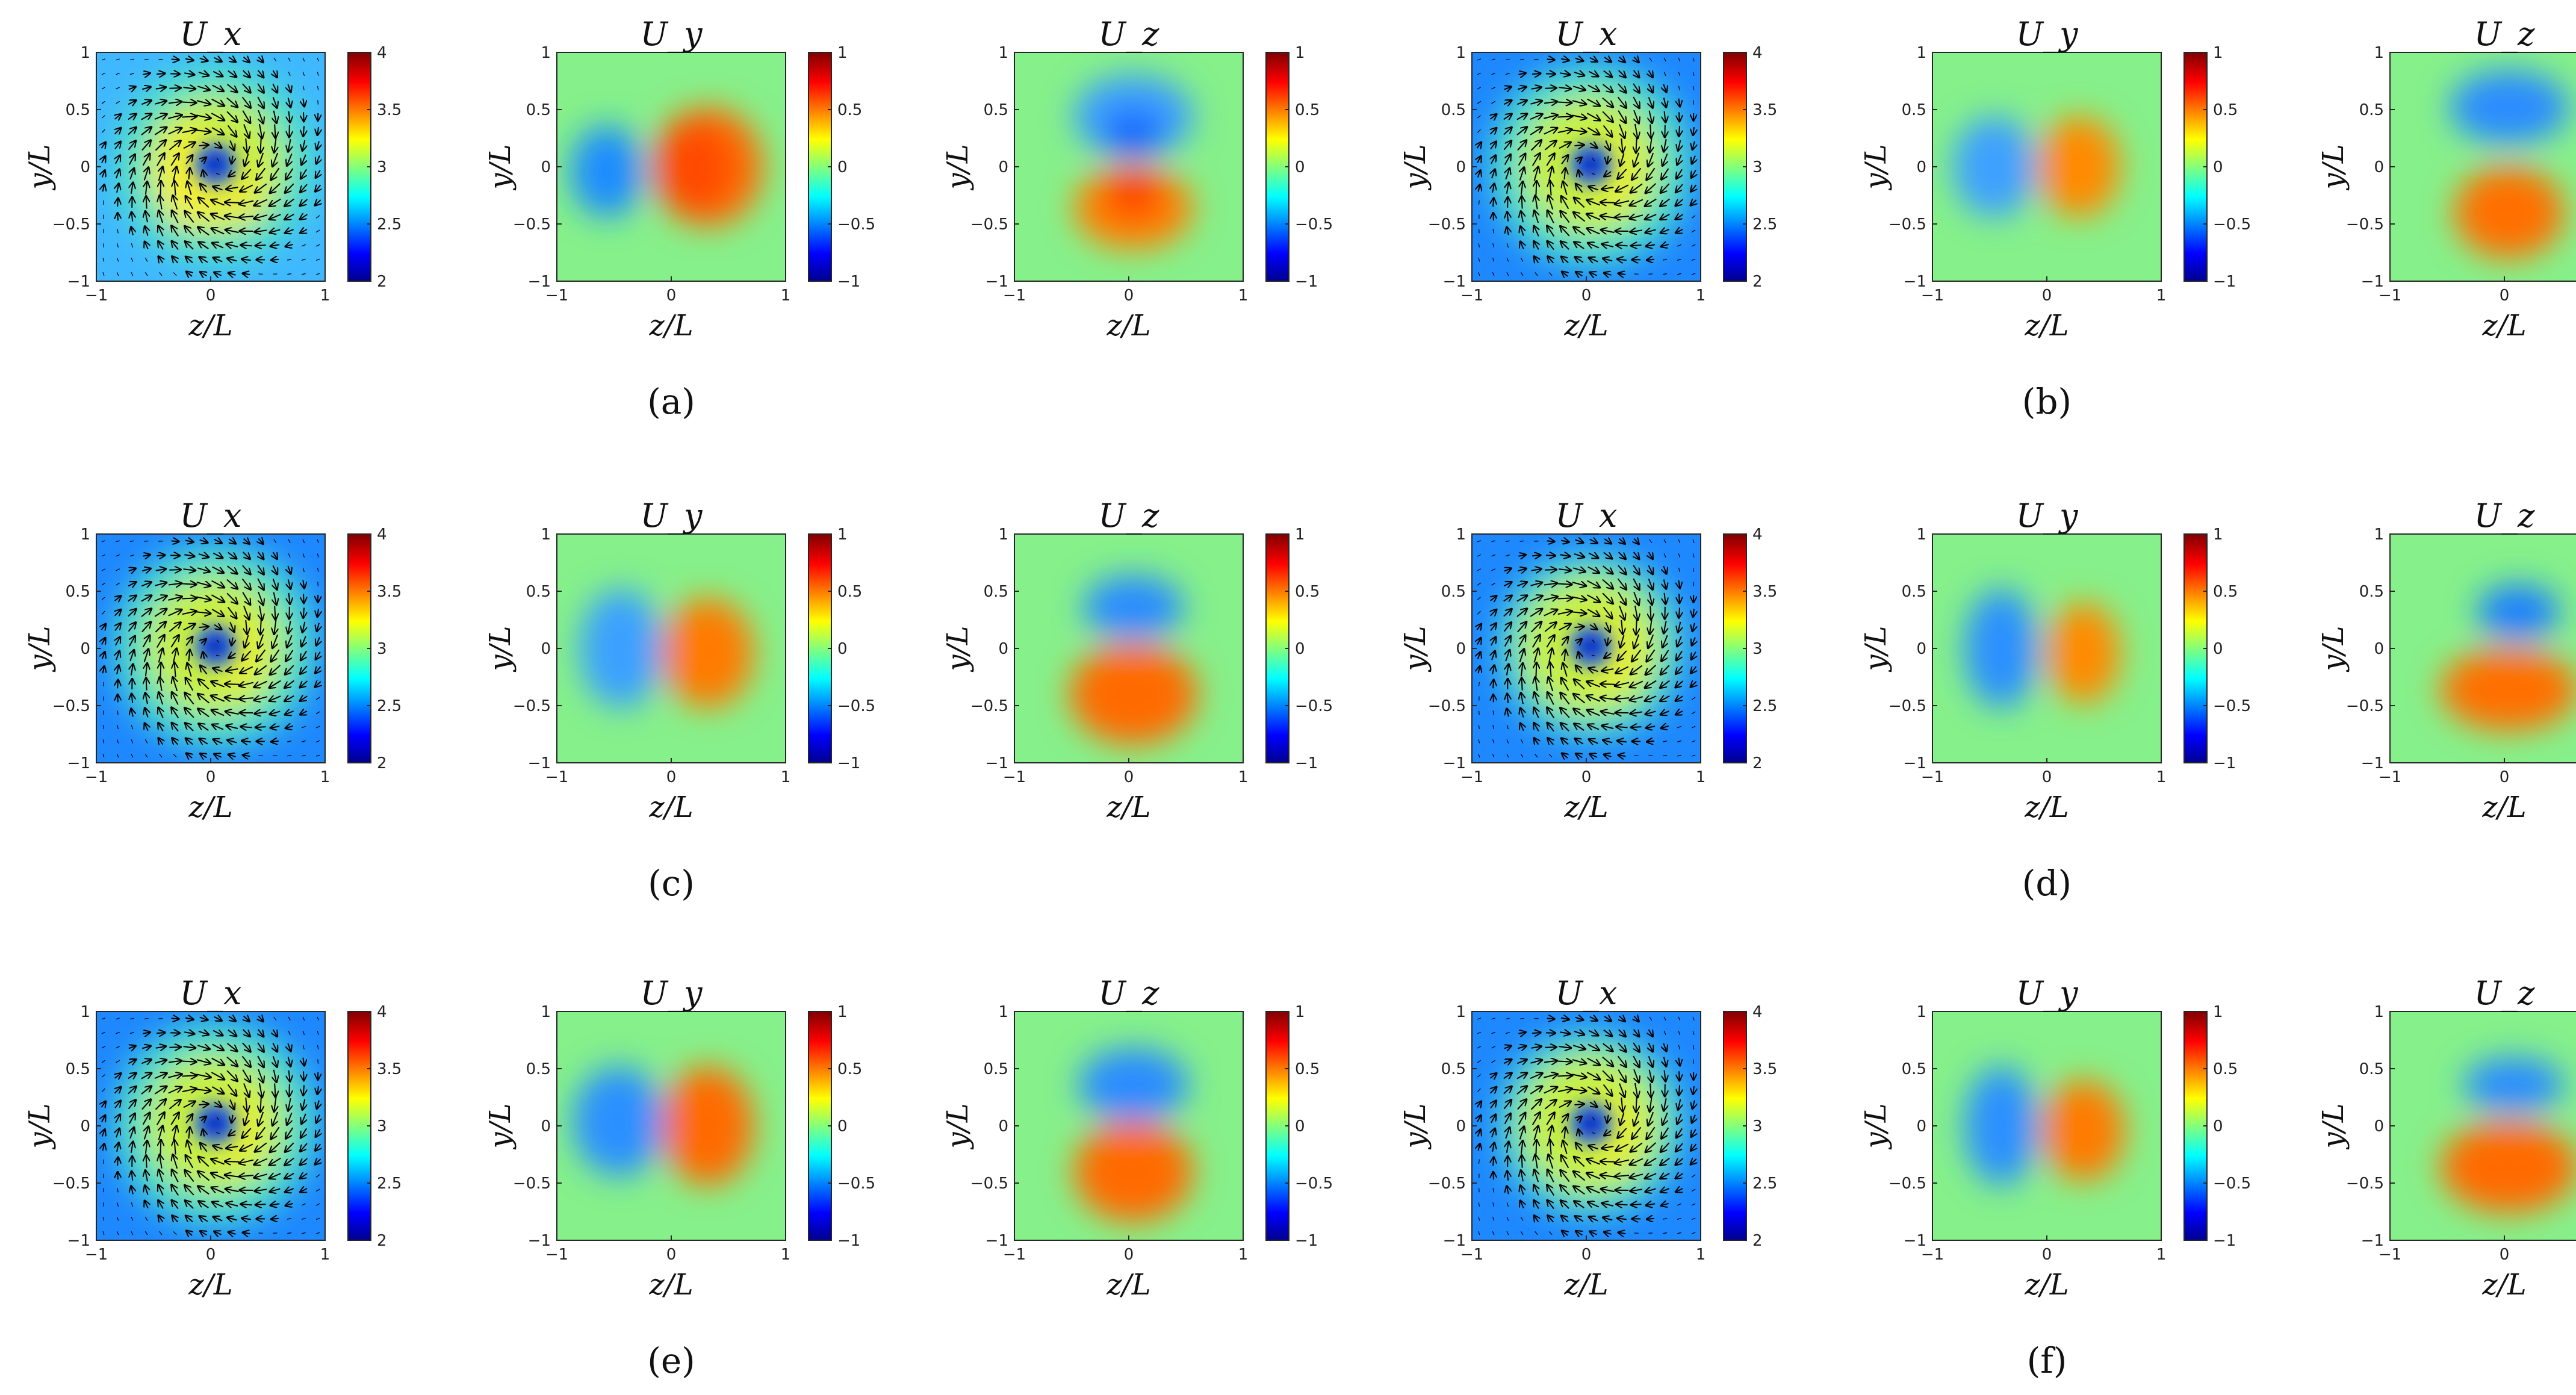 This screenshot has height=1395, width=2576. I want to click on x-tick-label: 1, so click(1701, 777).